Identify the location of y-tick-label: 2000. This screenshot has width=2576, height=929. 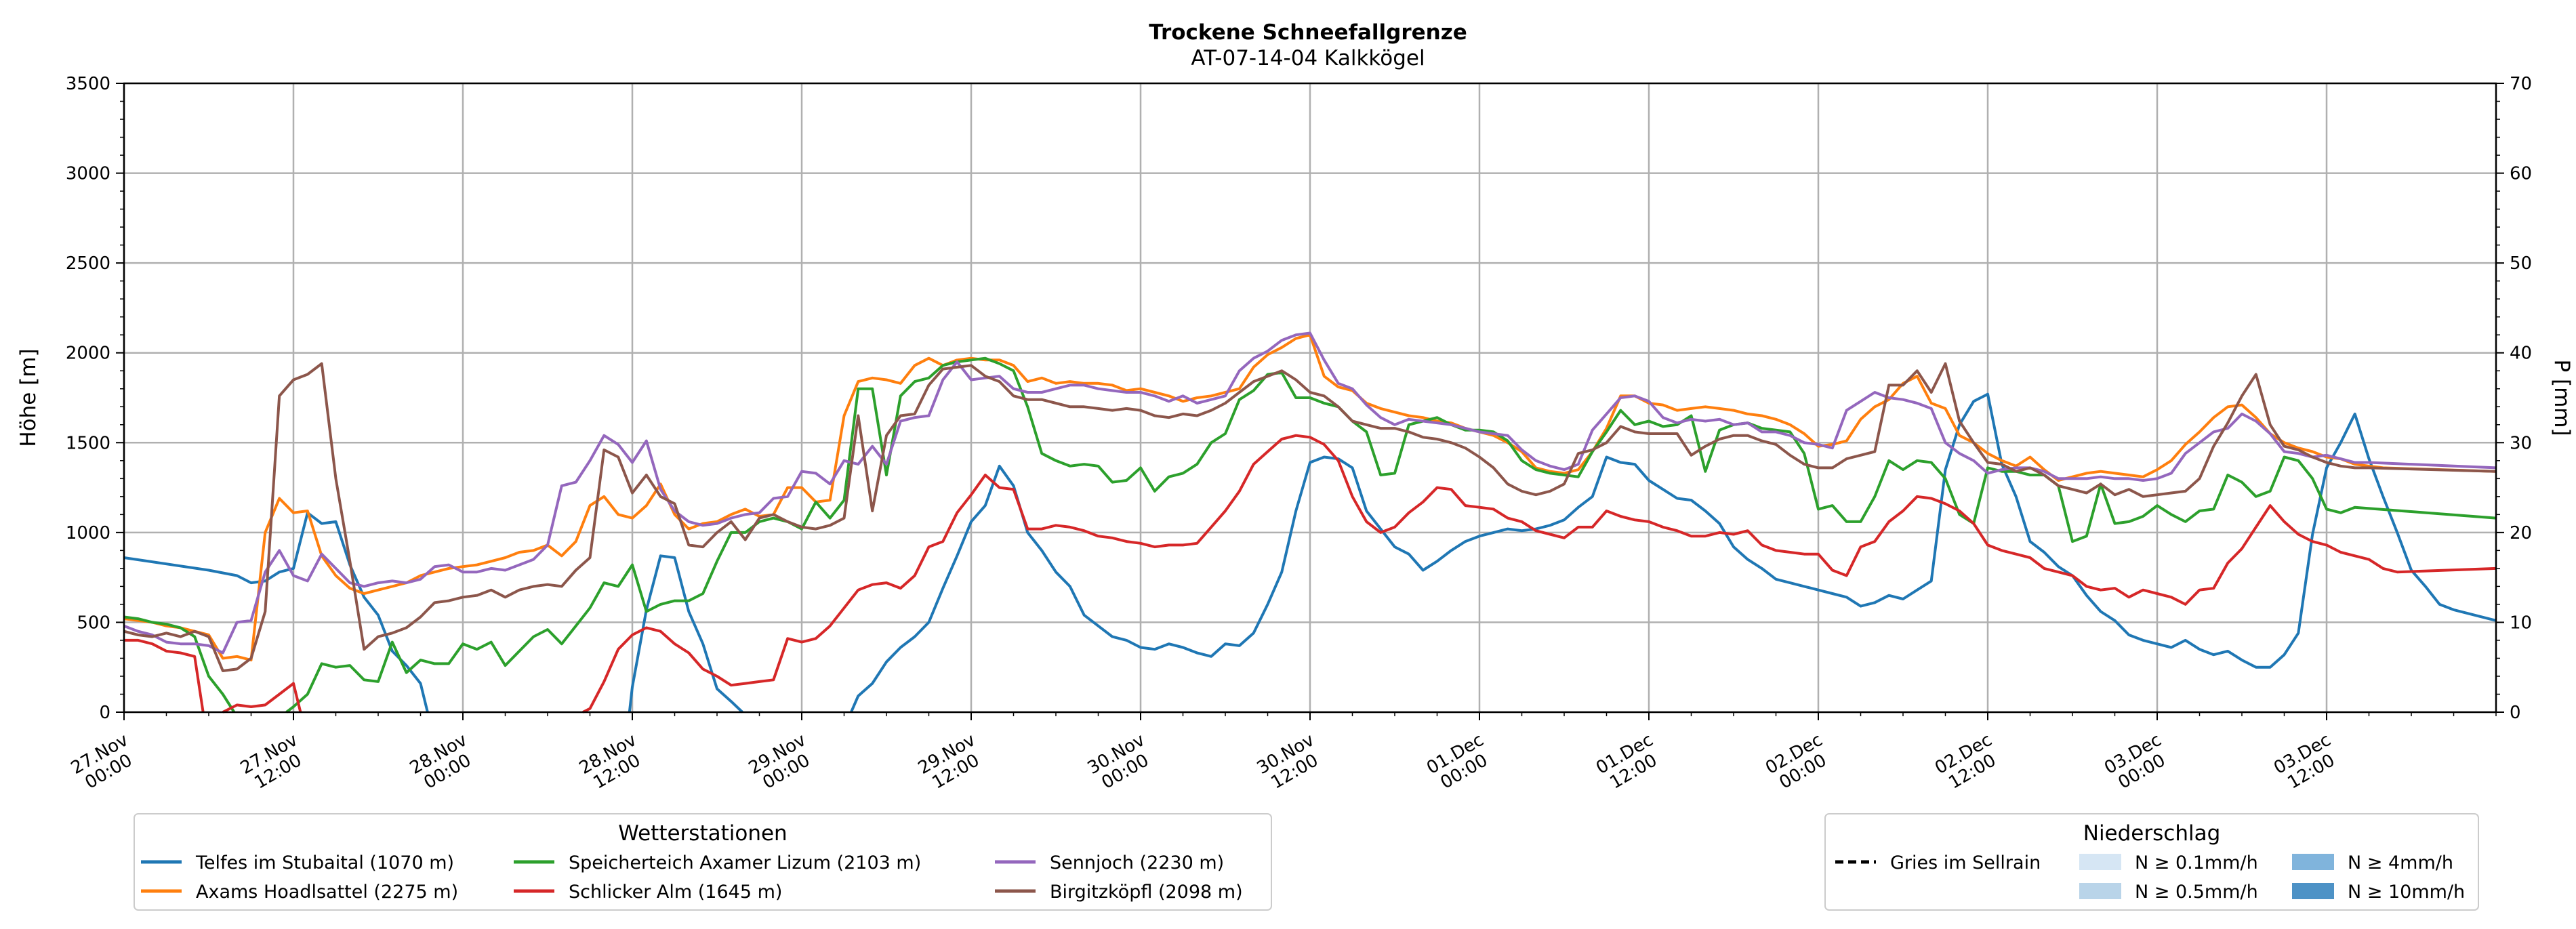
(88, 354).